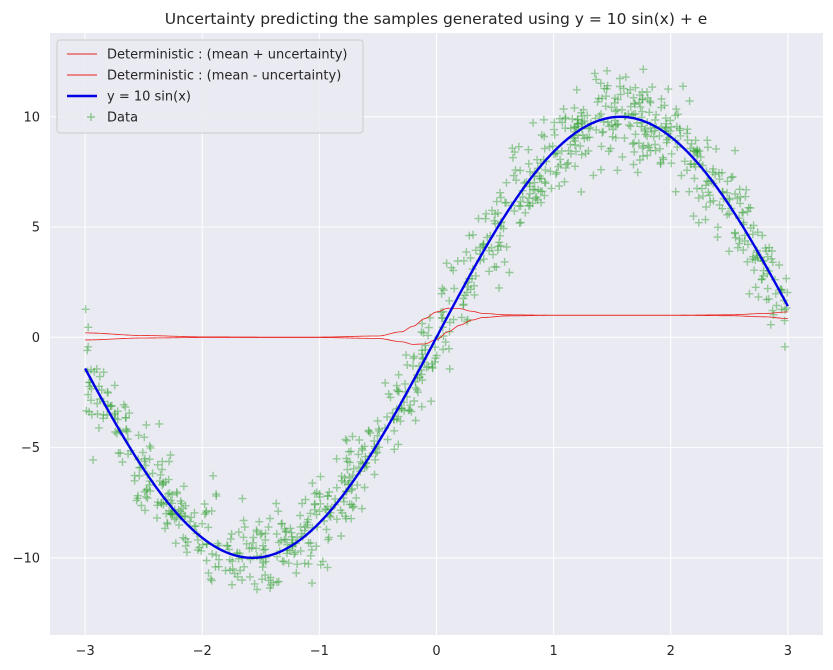  What do you see at coordinates (36, 338) in the screenshot?
I see `y-tick-label: 0` at bounding box center [36, 338].